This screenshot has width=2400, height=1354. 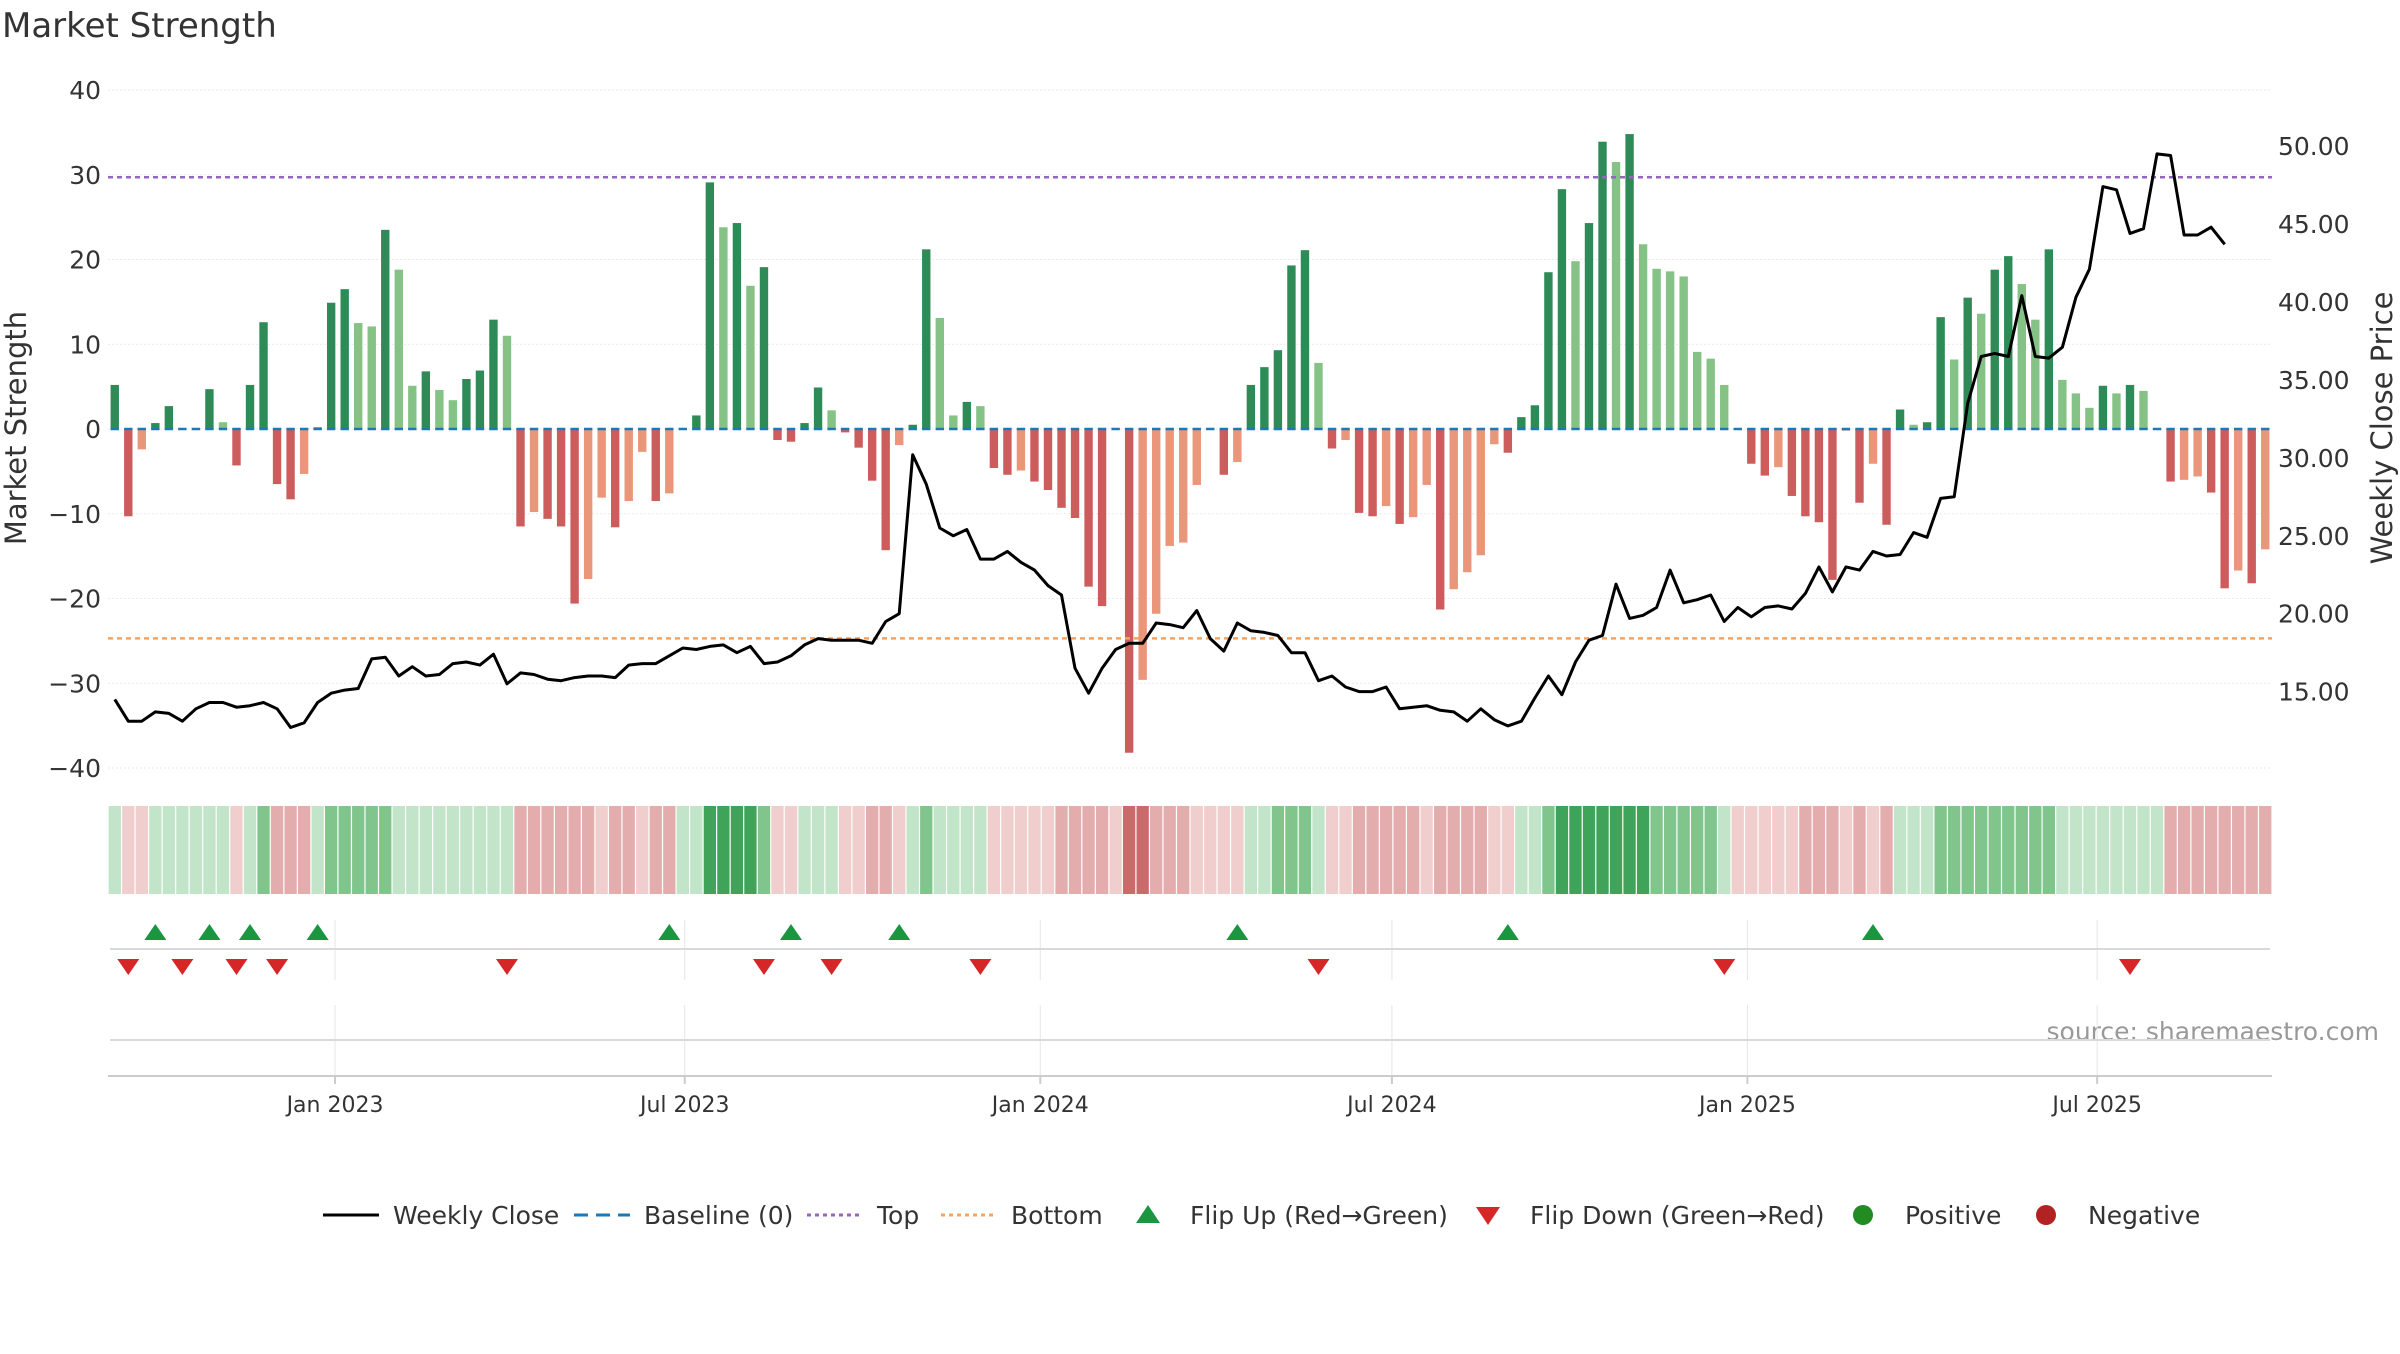 I want to click on y-right-tick-label: 15.00, so click(x=2314, y=692).